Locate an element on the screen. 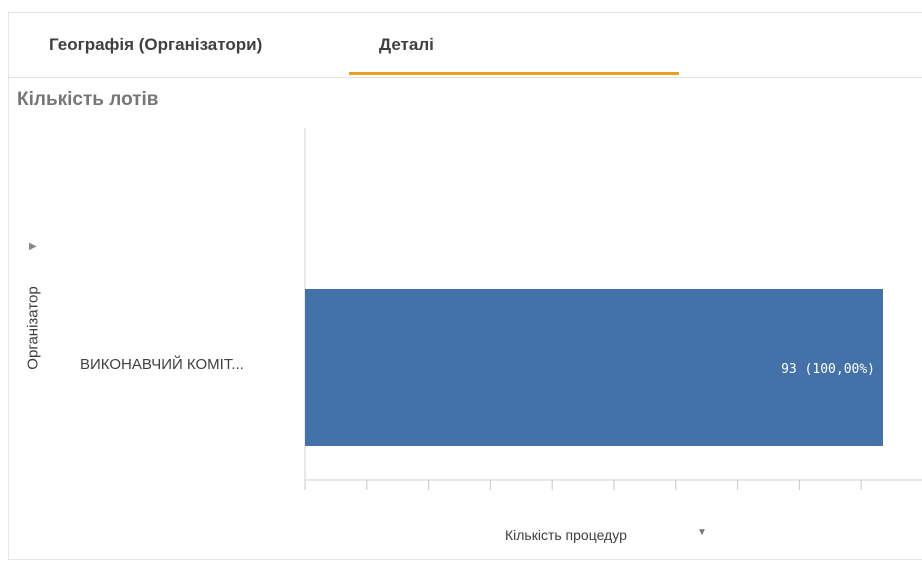  x-axis-ticks is located at coordinates (583, 485).